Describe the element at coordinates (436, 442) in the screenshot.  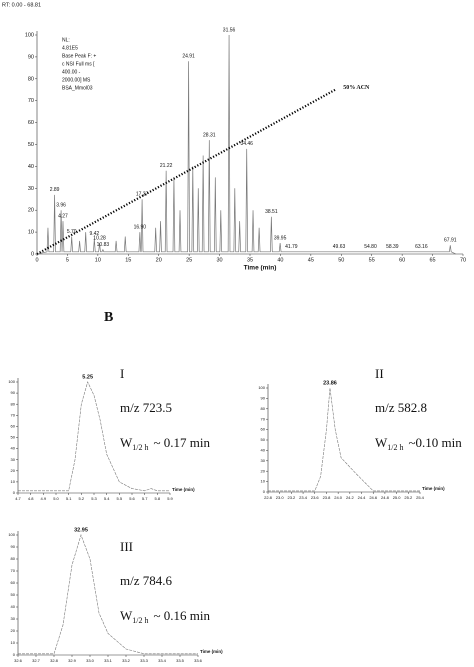
I see `width-value: ~0.10 min` at that location.